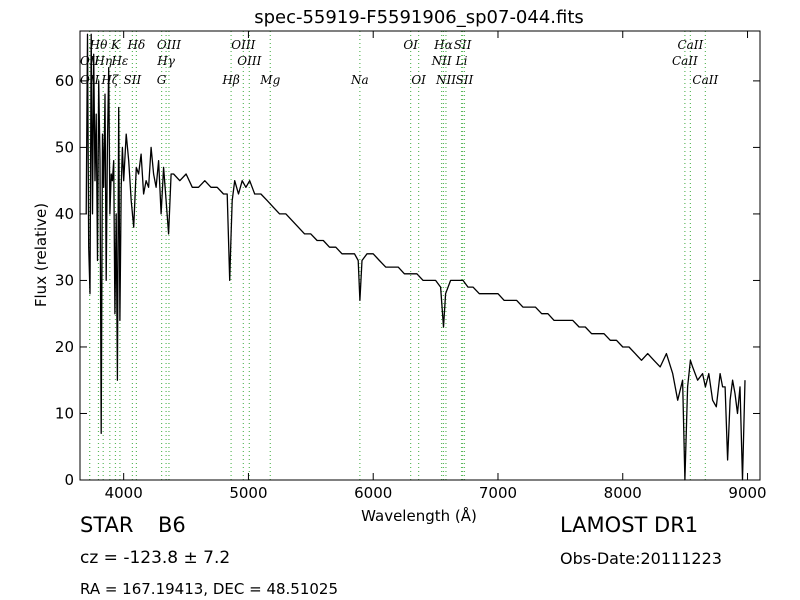 The width and height of the screenshot is (800, 600). What do you see at coordinates (41, 255) in the screenshot?
I see `y-axis-label: Flux (relative)` at bounding box center [41, 255].